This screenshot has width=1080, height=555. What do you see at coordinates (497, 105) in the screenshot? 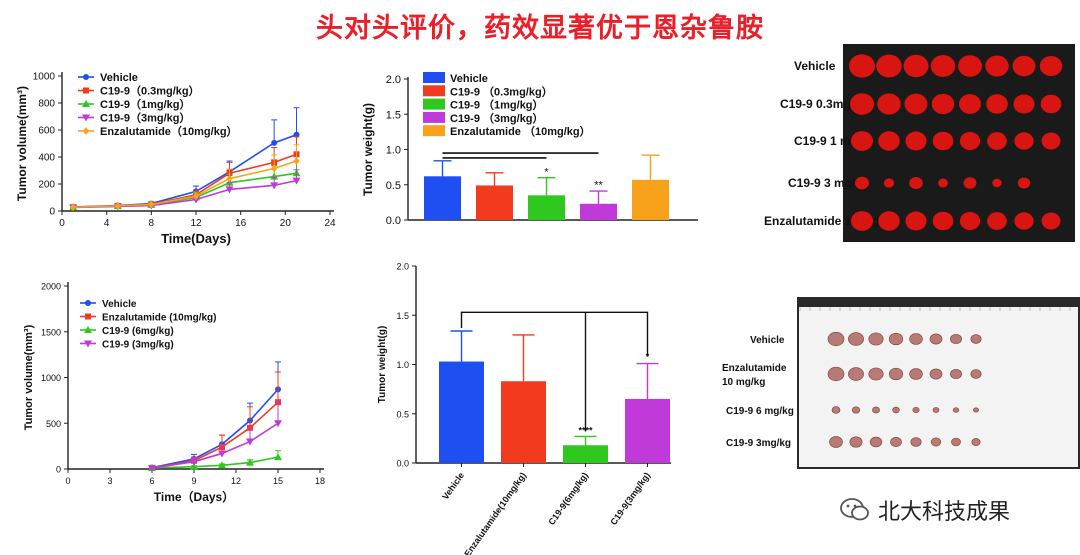
I see `legend-label: C19-9 （1mg/kg）` at bounding box center [497, 105].